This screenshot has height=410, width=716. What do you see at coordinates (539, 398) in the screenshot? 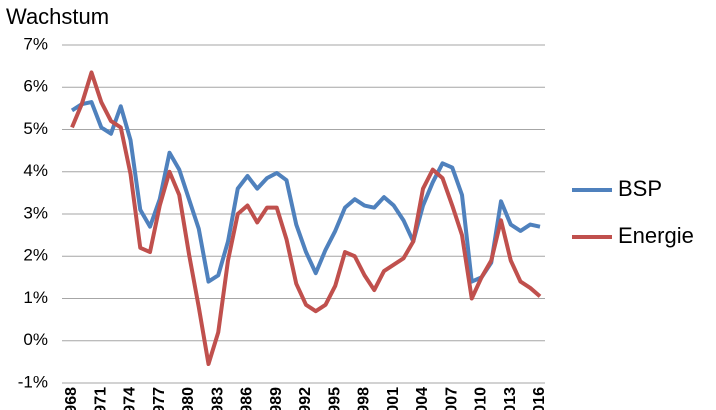
I see `x-tick-label: 2016` at bounding box center [539, 398].